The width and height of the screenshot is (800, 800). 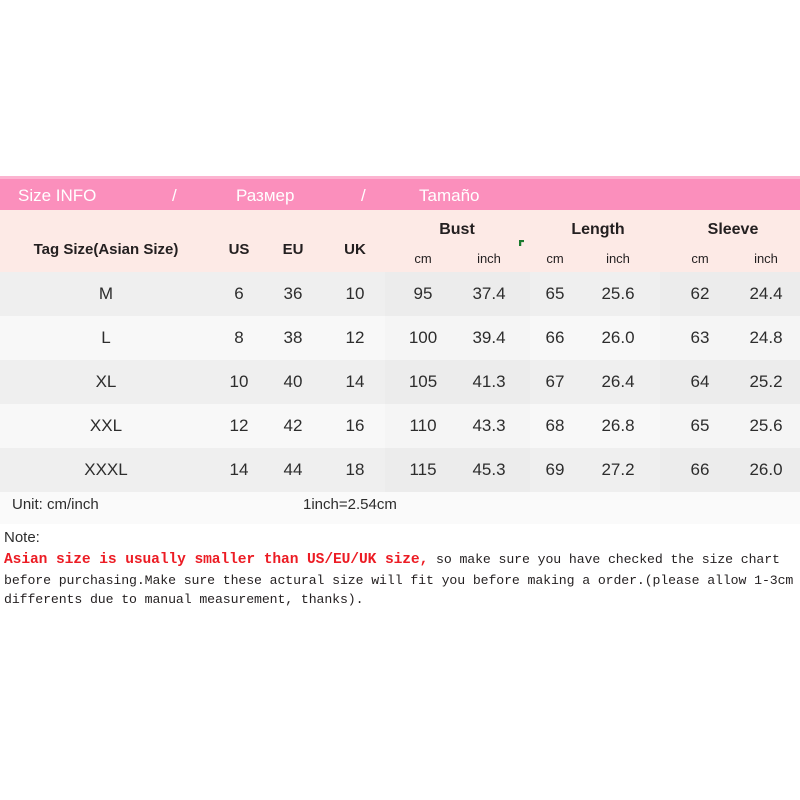 What do you see at coordinates (618, 258) in the screenshot?
I see `column-header-length-inch: inch` at bounding box center [618, 258].